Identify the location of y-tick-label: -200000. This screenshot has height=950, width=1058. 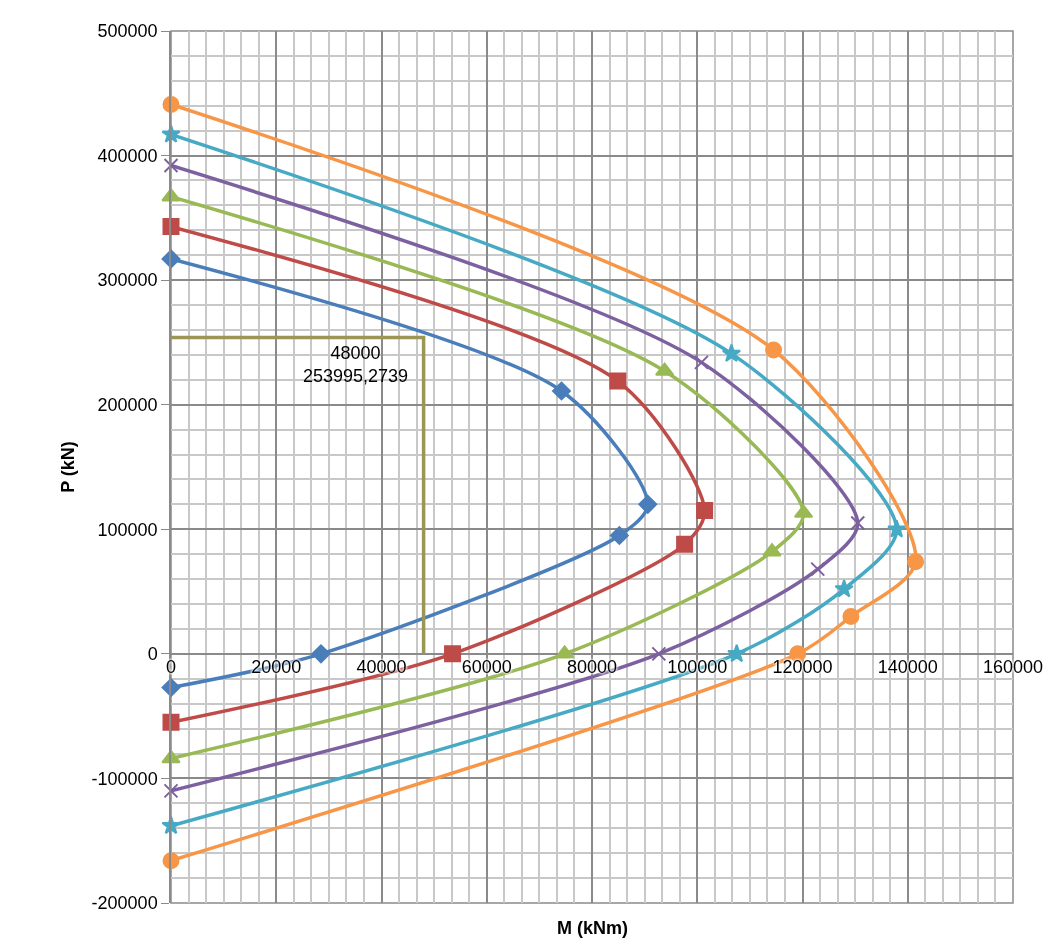
(124, 903).